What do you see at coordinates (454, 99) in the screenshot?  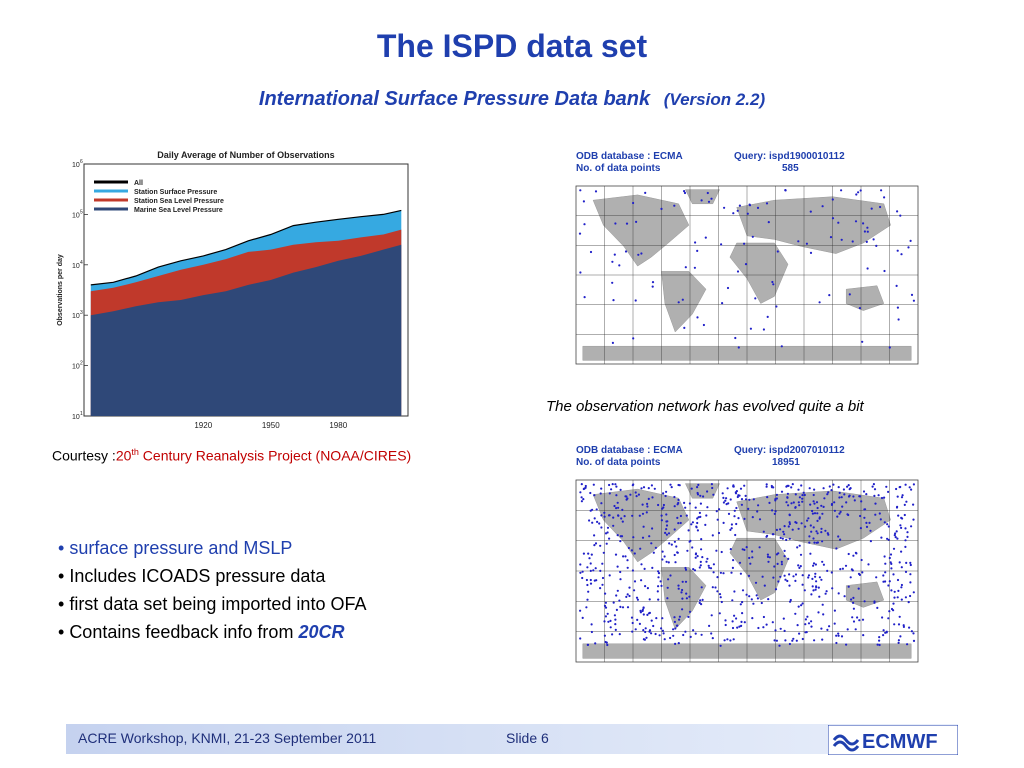 I see `subtitle-main: International Surface Pressure Data bank` at bounding box center [454, 99].